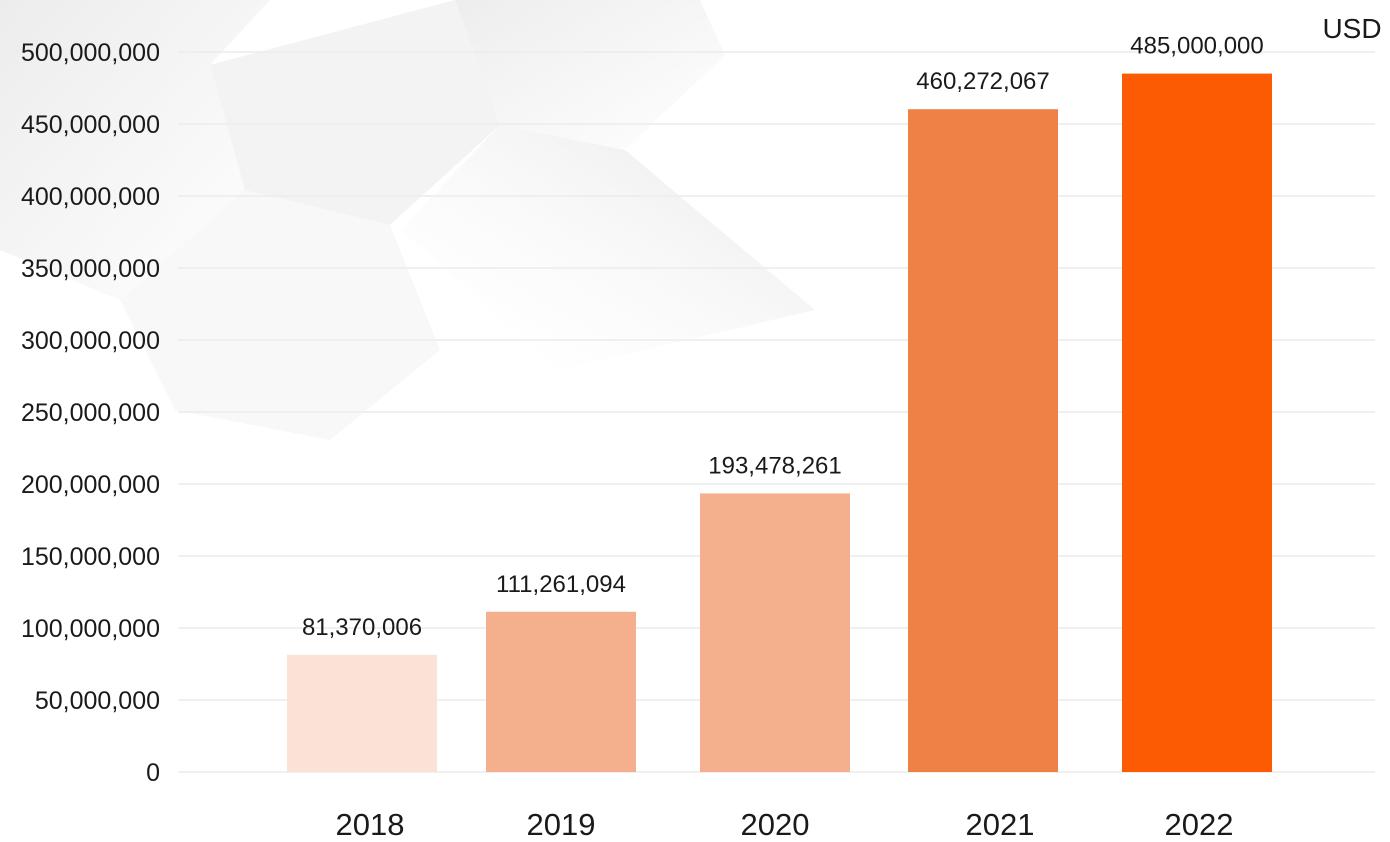 Image resolution: width=1390 pixels, height=842 pixels. I want to click on y-tick-label: 300,000,000, so click(90, 341).